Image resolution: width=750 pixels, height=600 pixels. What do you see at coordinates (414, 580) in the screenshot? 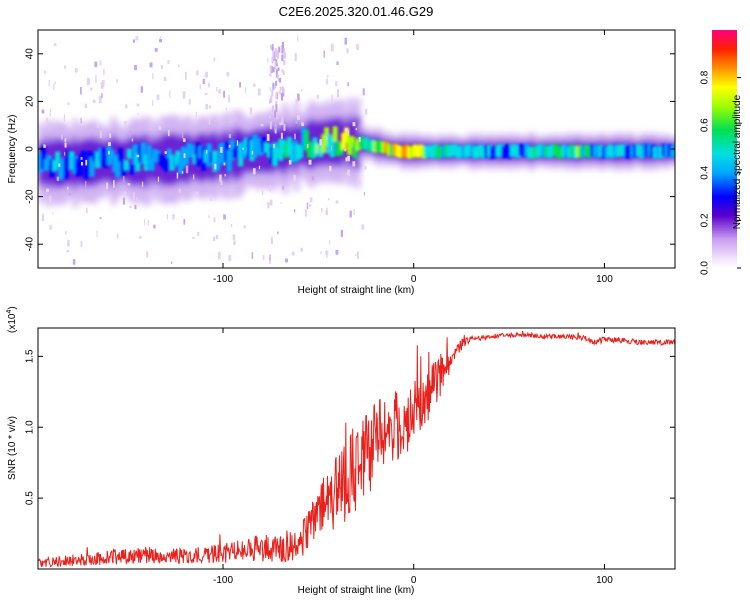
I see `x-tick-label: 0` at bounding box center [414, 580].